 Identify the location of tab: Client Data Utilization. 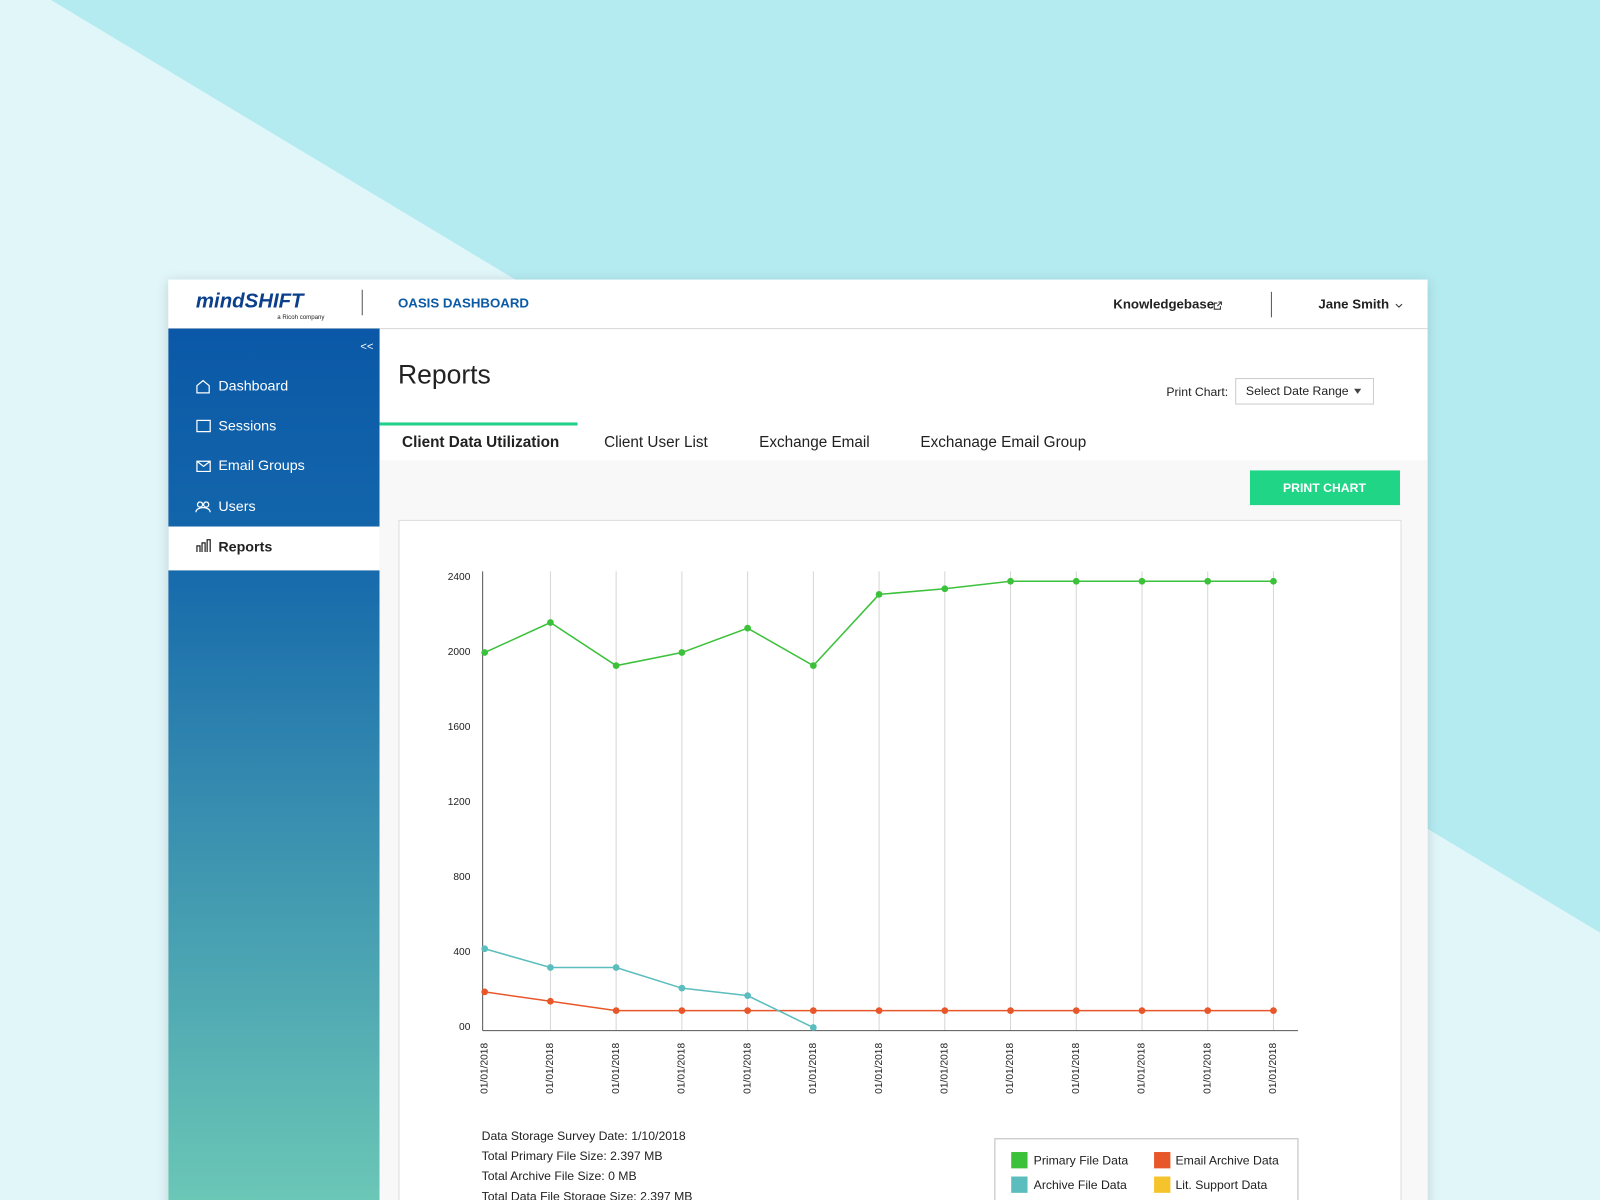
(480, 442).